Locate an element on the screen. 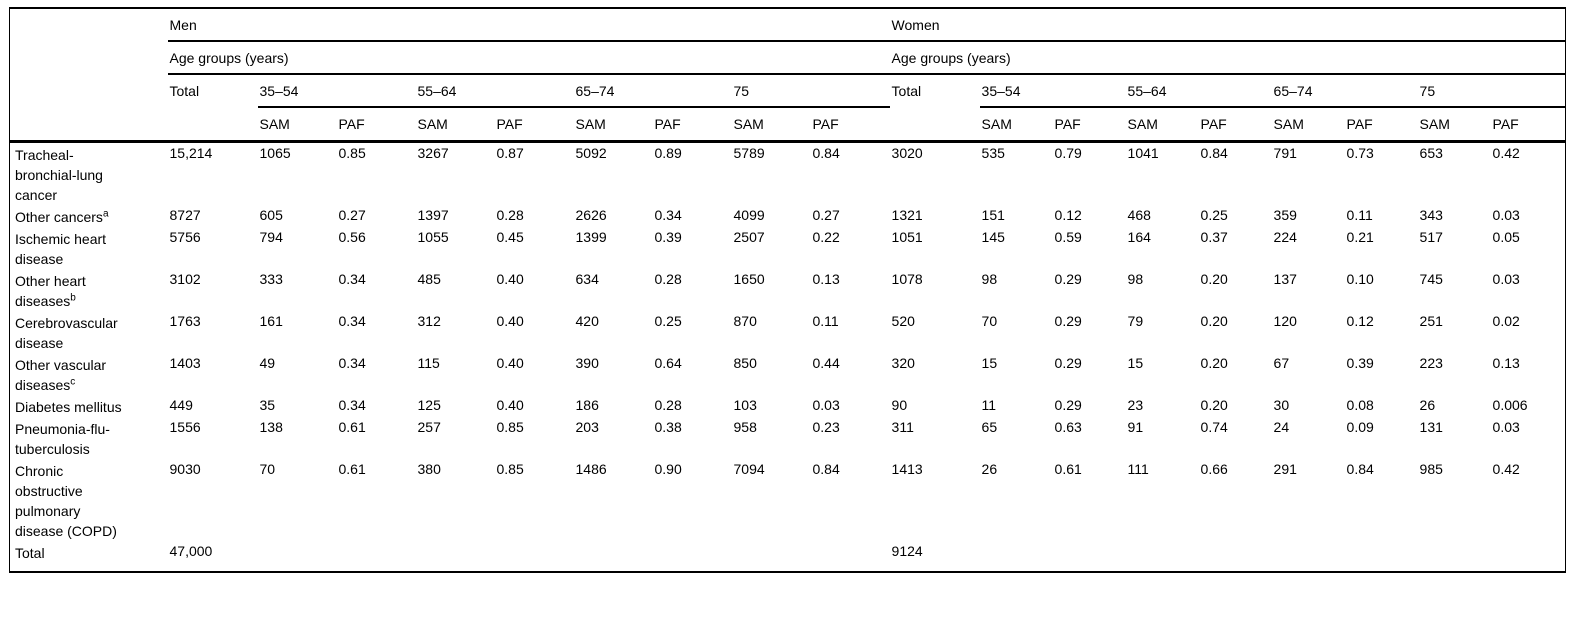  data-cell: 0.74 is located at coordinates (1214, 426).